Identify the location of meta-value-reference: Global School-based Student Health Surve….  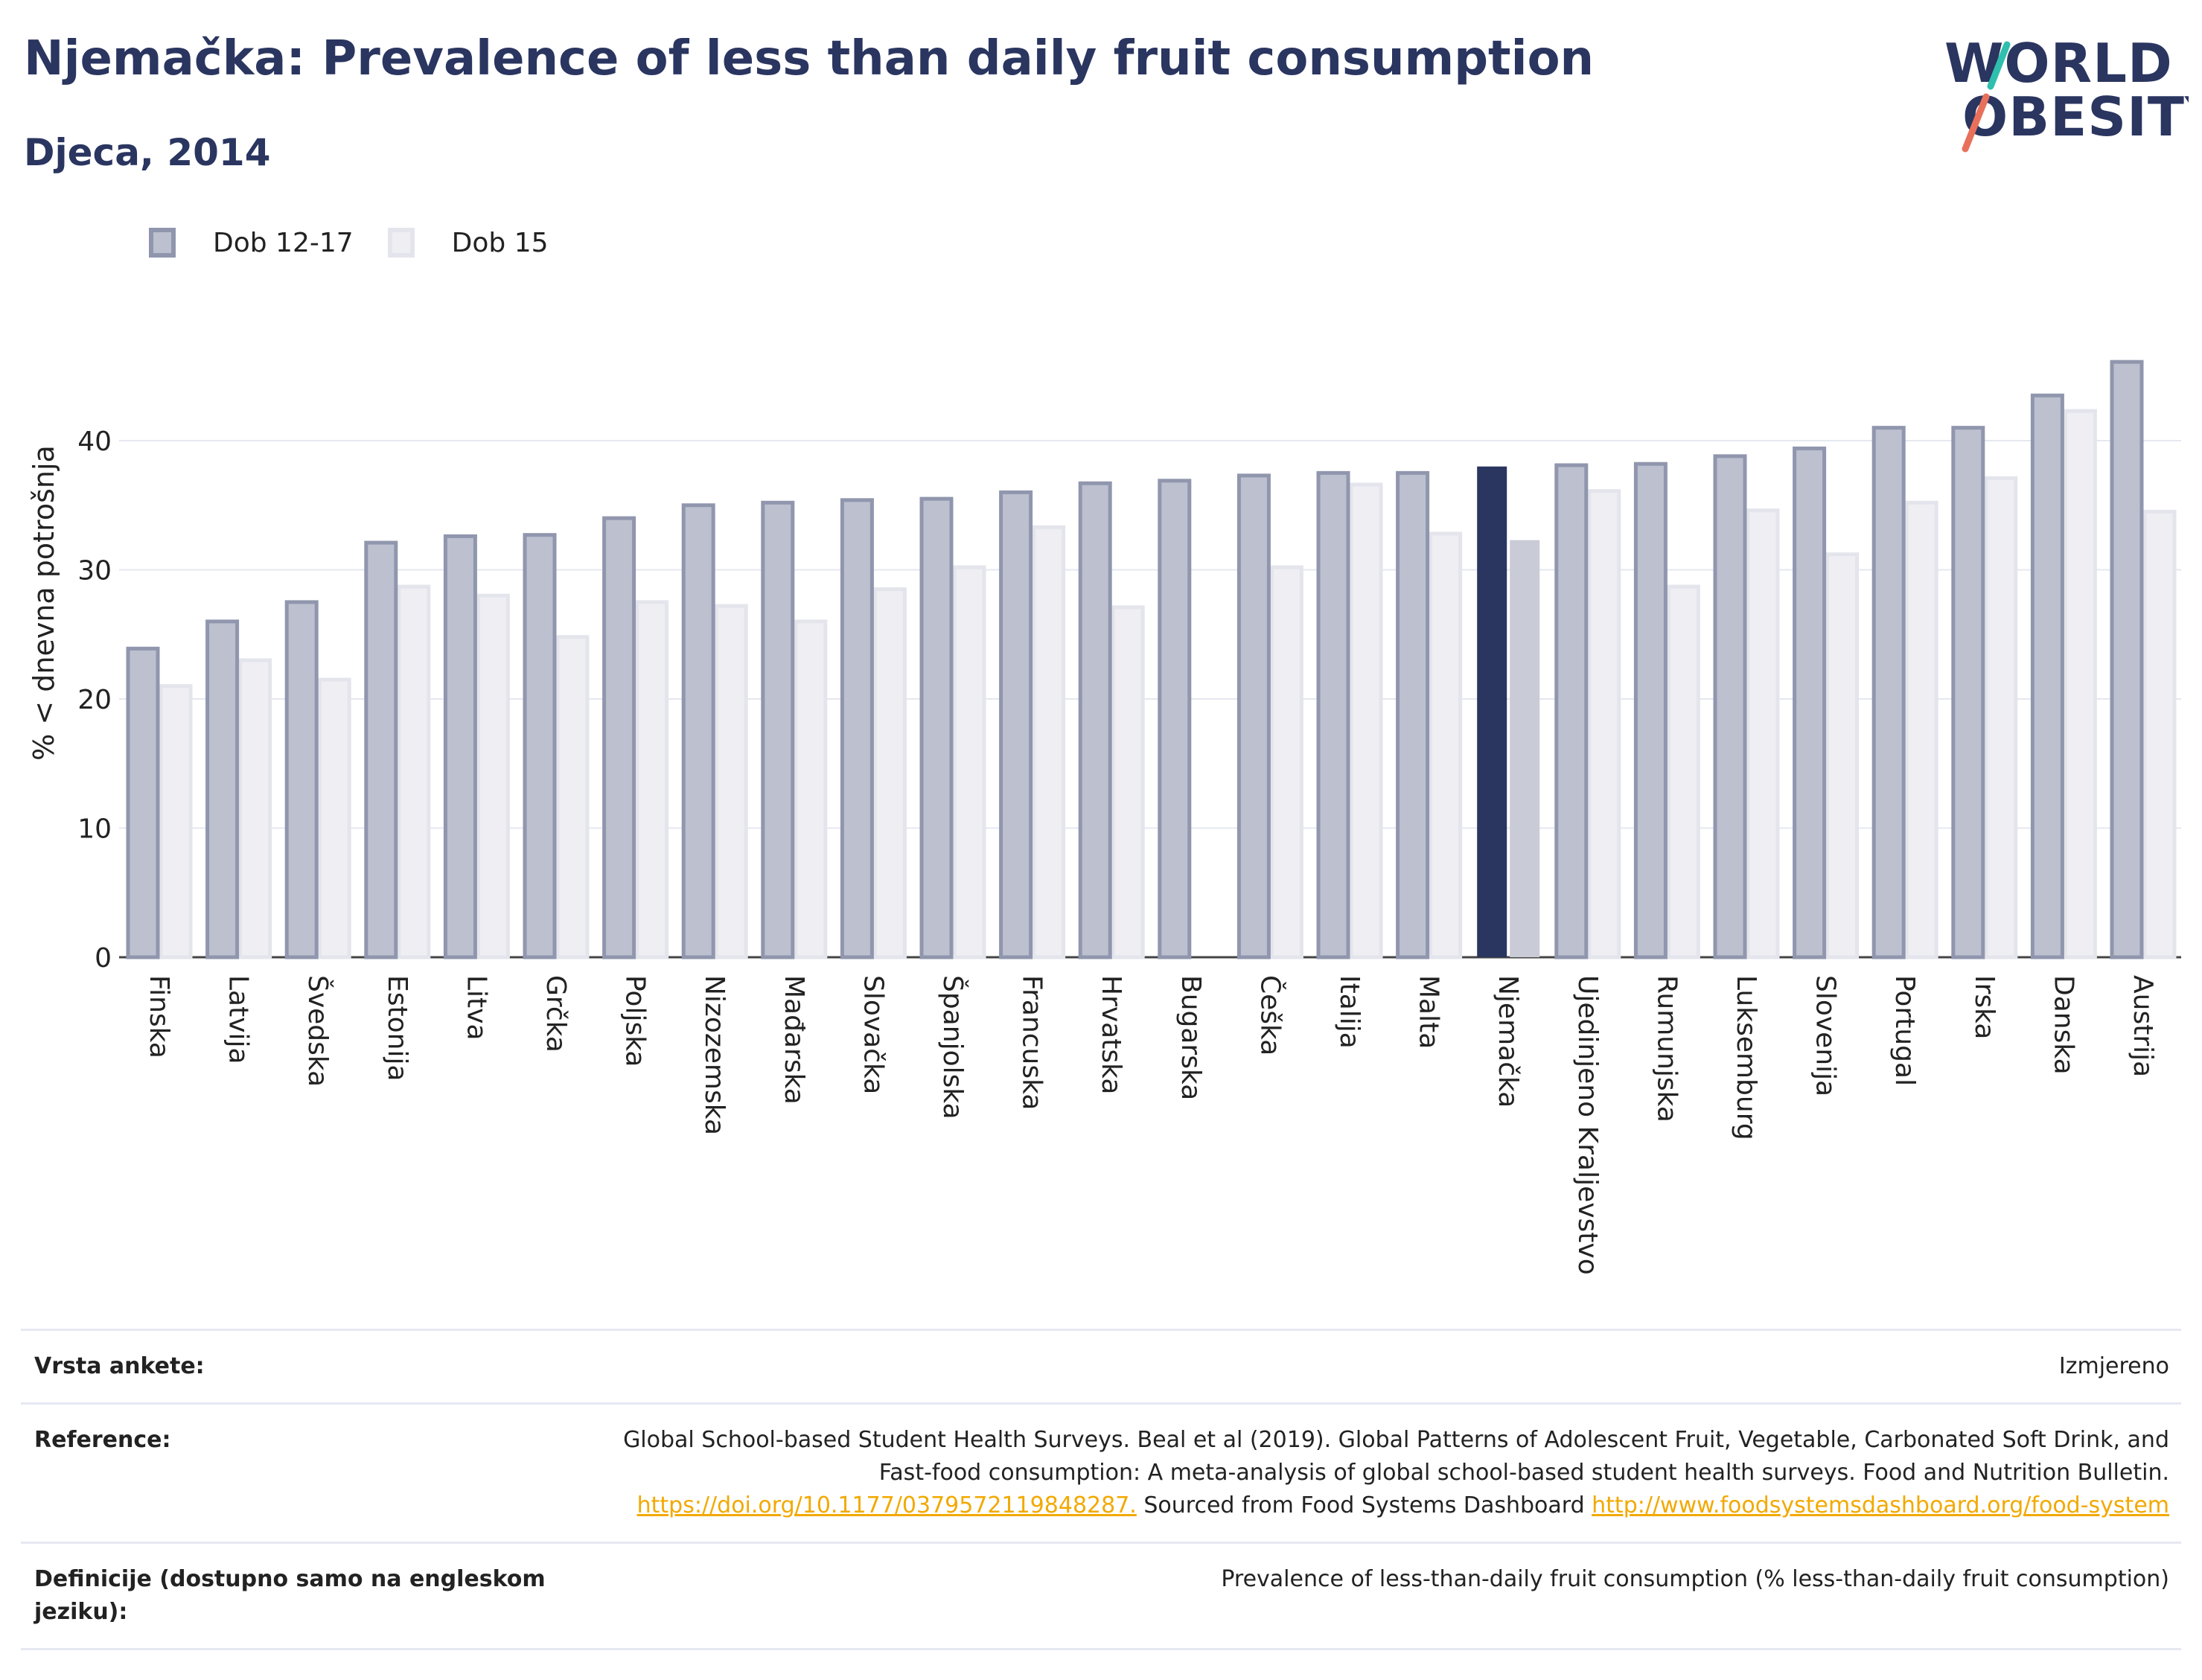
(1375, 1473).